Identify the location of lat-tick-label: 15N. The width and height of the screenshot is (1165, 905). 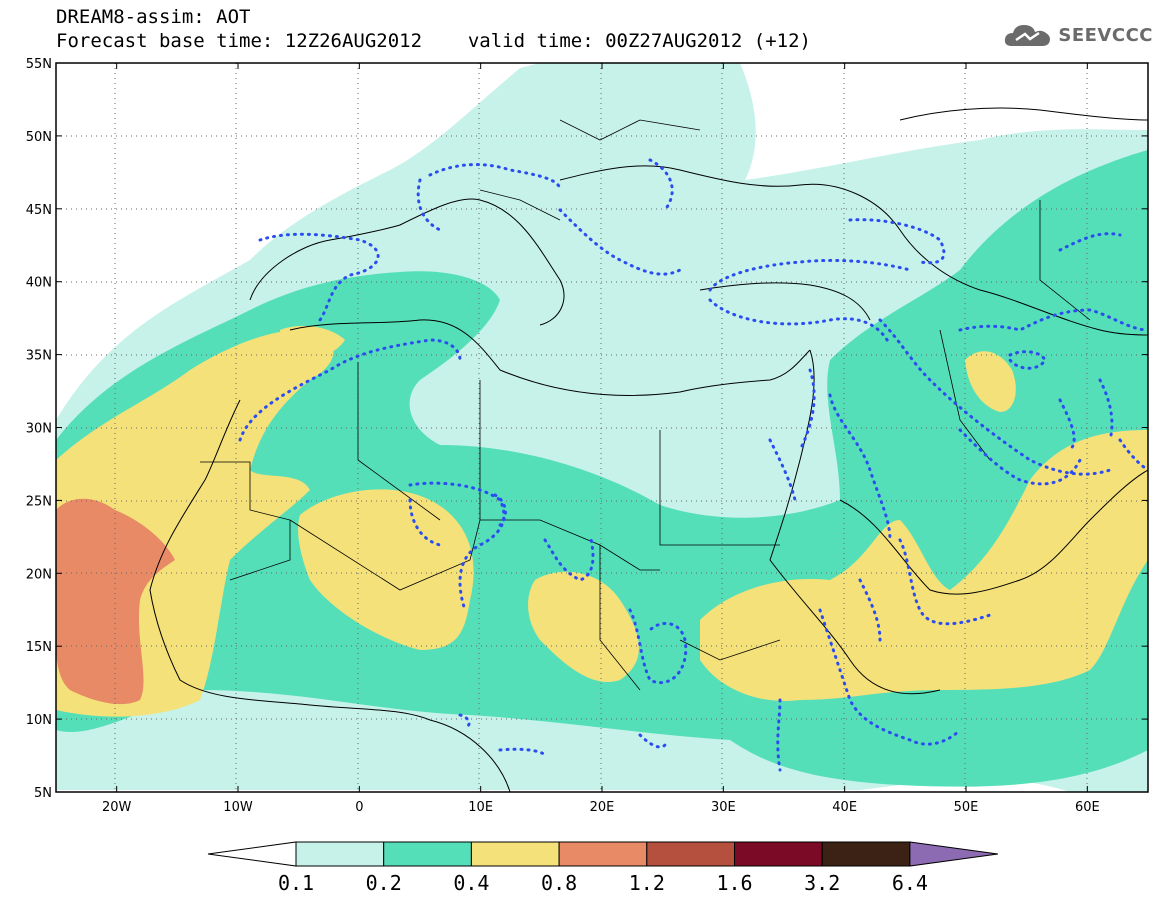
(39, 647).